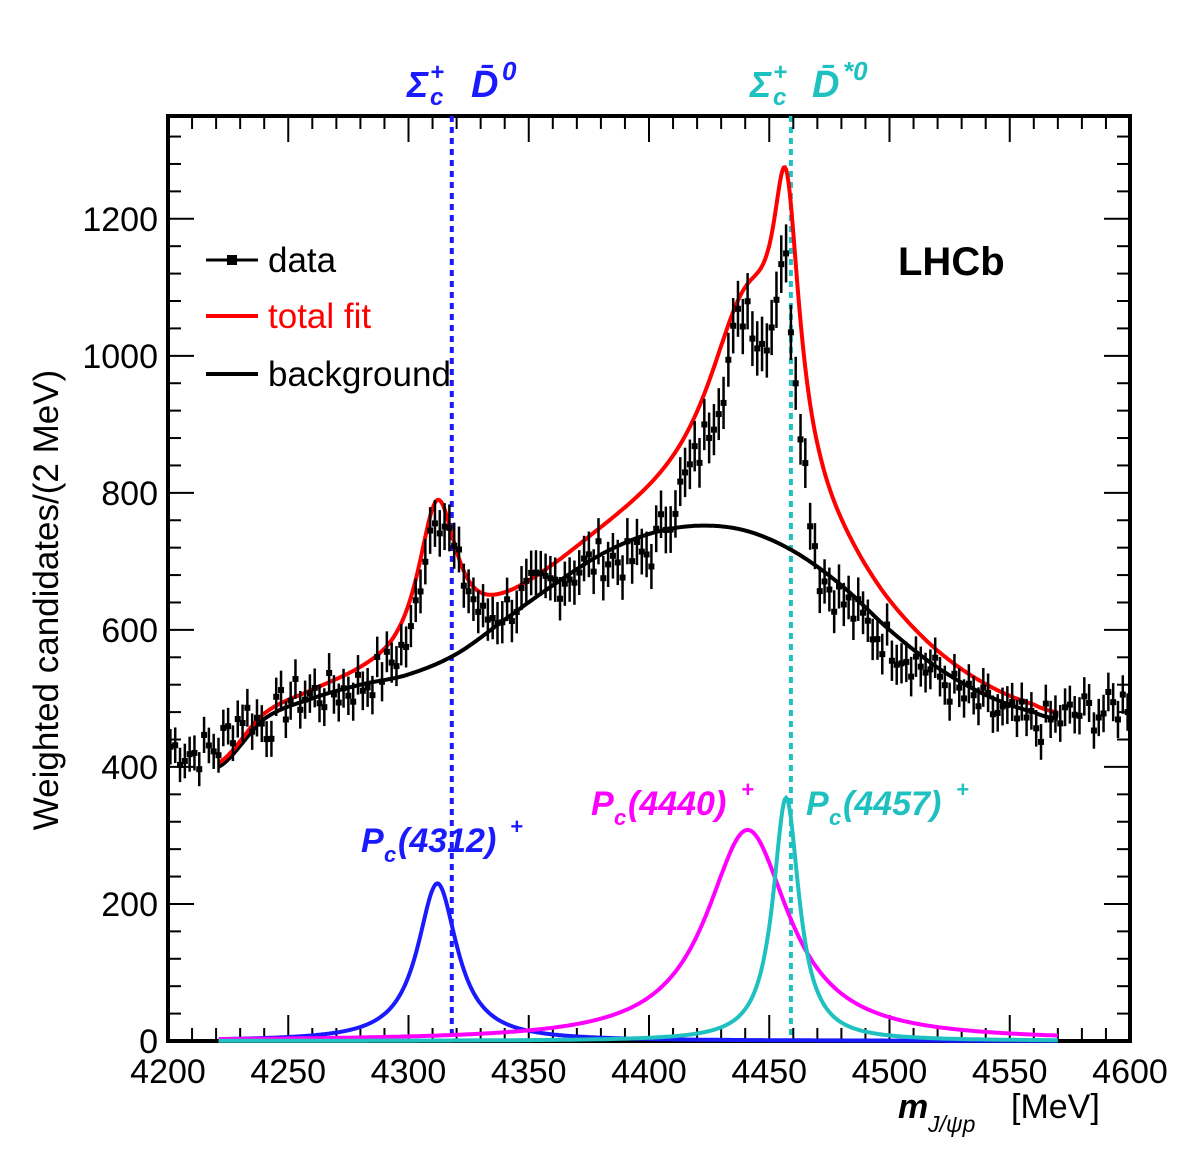 This screenshot has width=1200, height=1157. I want to click on x-tick-label: 4550, so click(1010, 1072).